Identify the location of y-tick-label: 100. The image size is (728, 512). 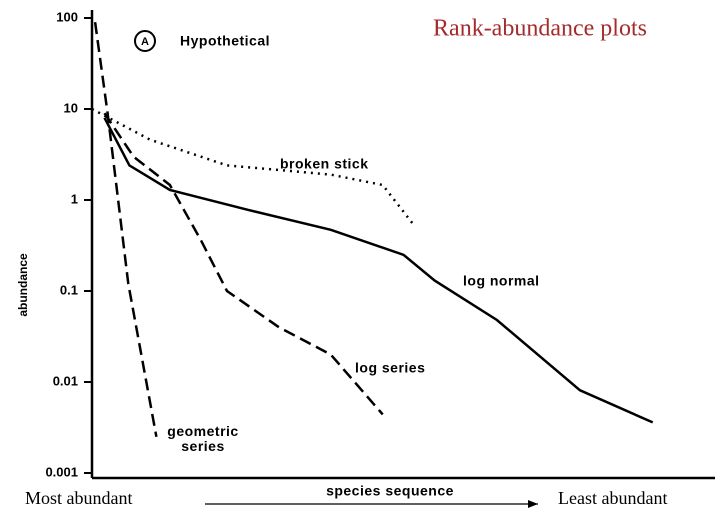
(67, 16).